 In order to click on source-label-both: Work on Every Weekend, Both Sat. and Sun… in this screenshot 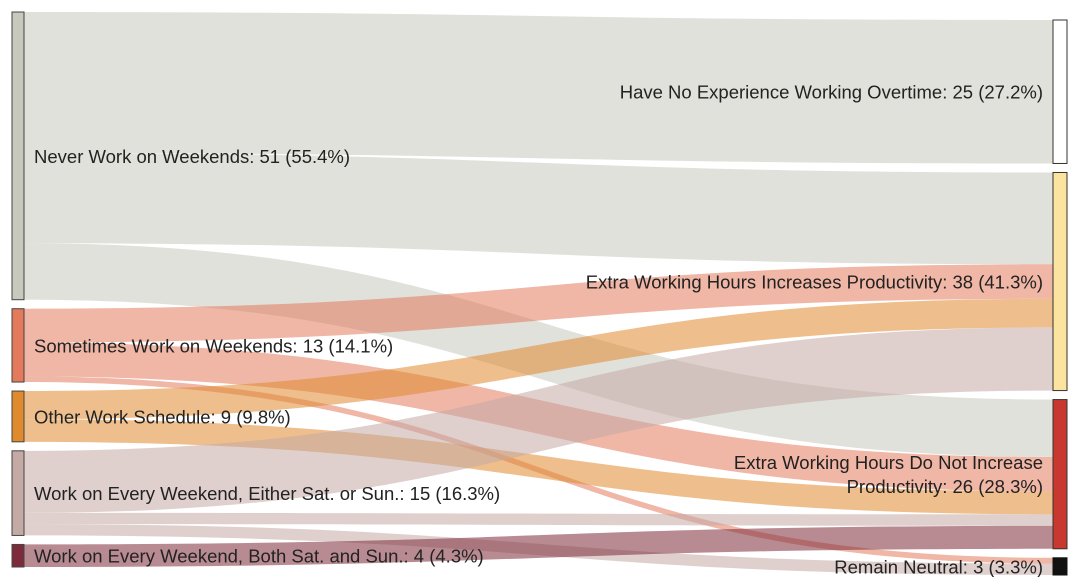, I will do `click(259, 556)`.